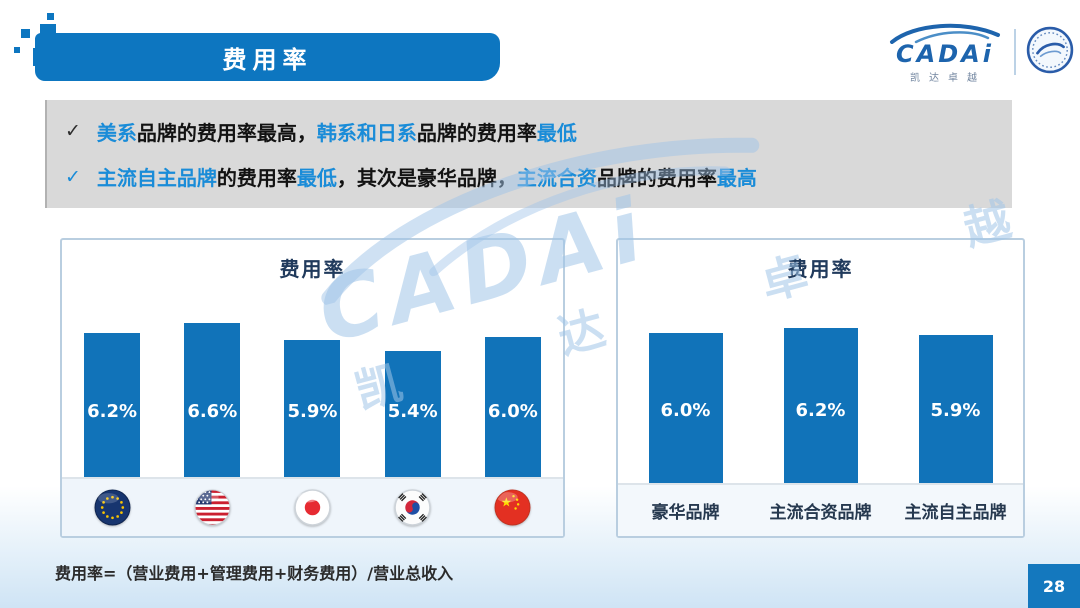 This screenshot has height=608, width=1080. I want to click on flags-row, so click(312, 507).